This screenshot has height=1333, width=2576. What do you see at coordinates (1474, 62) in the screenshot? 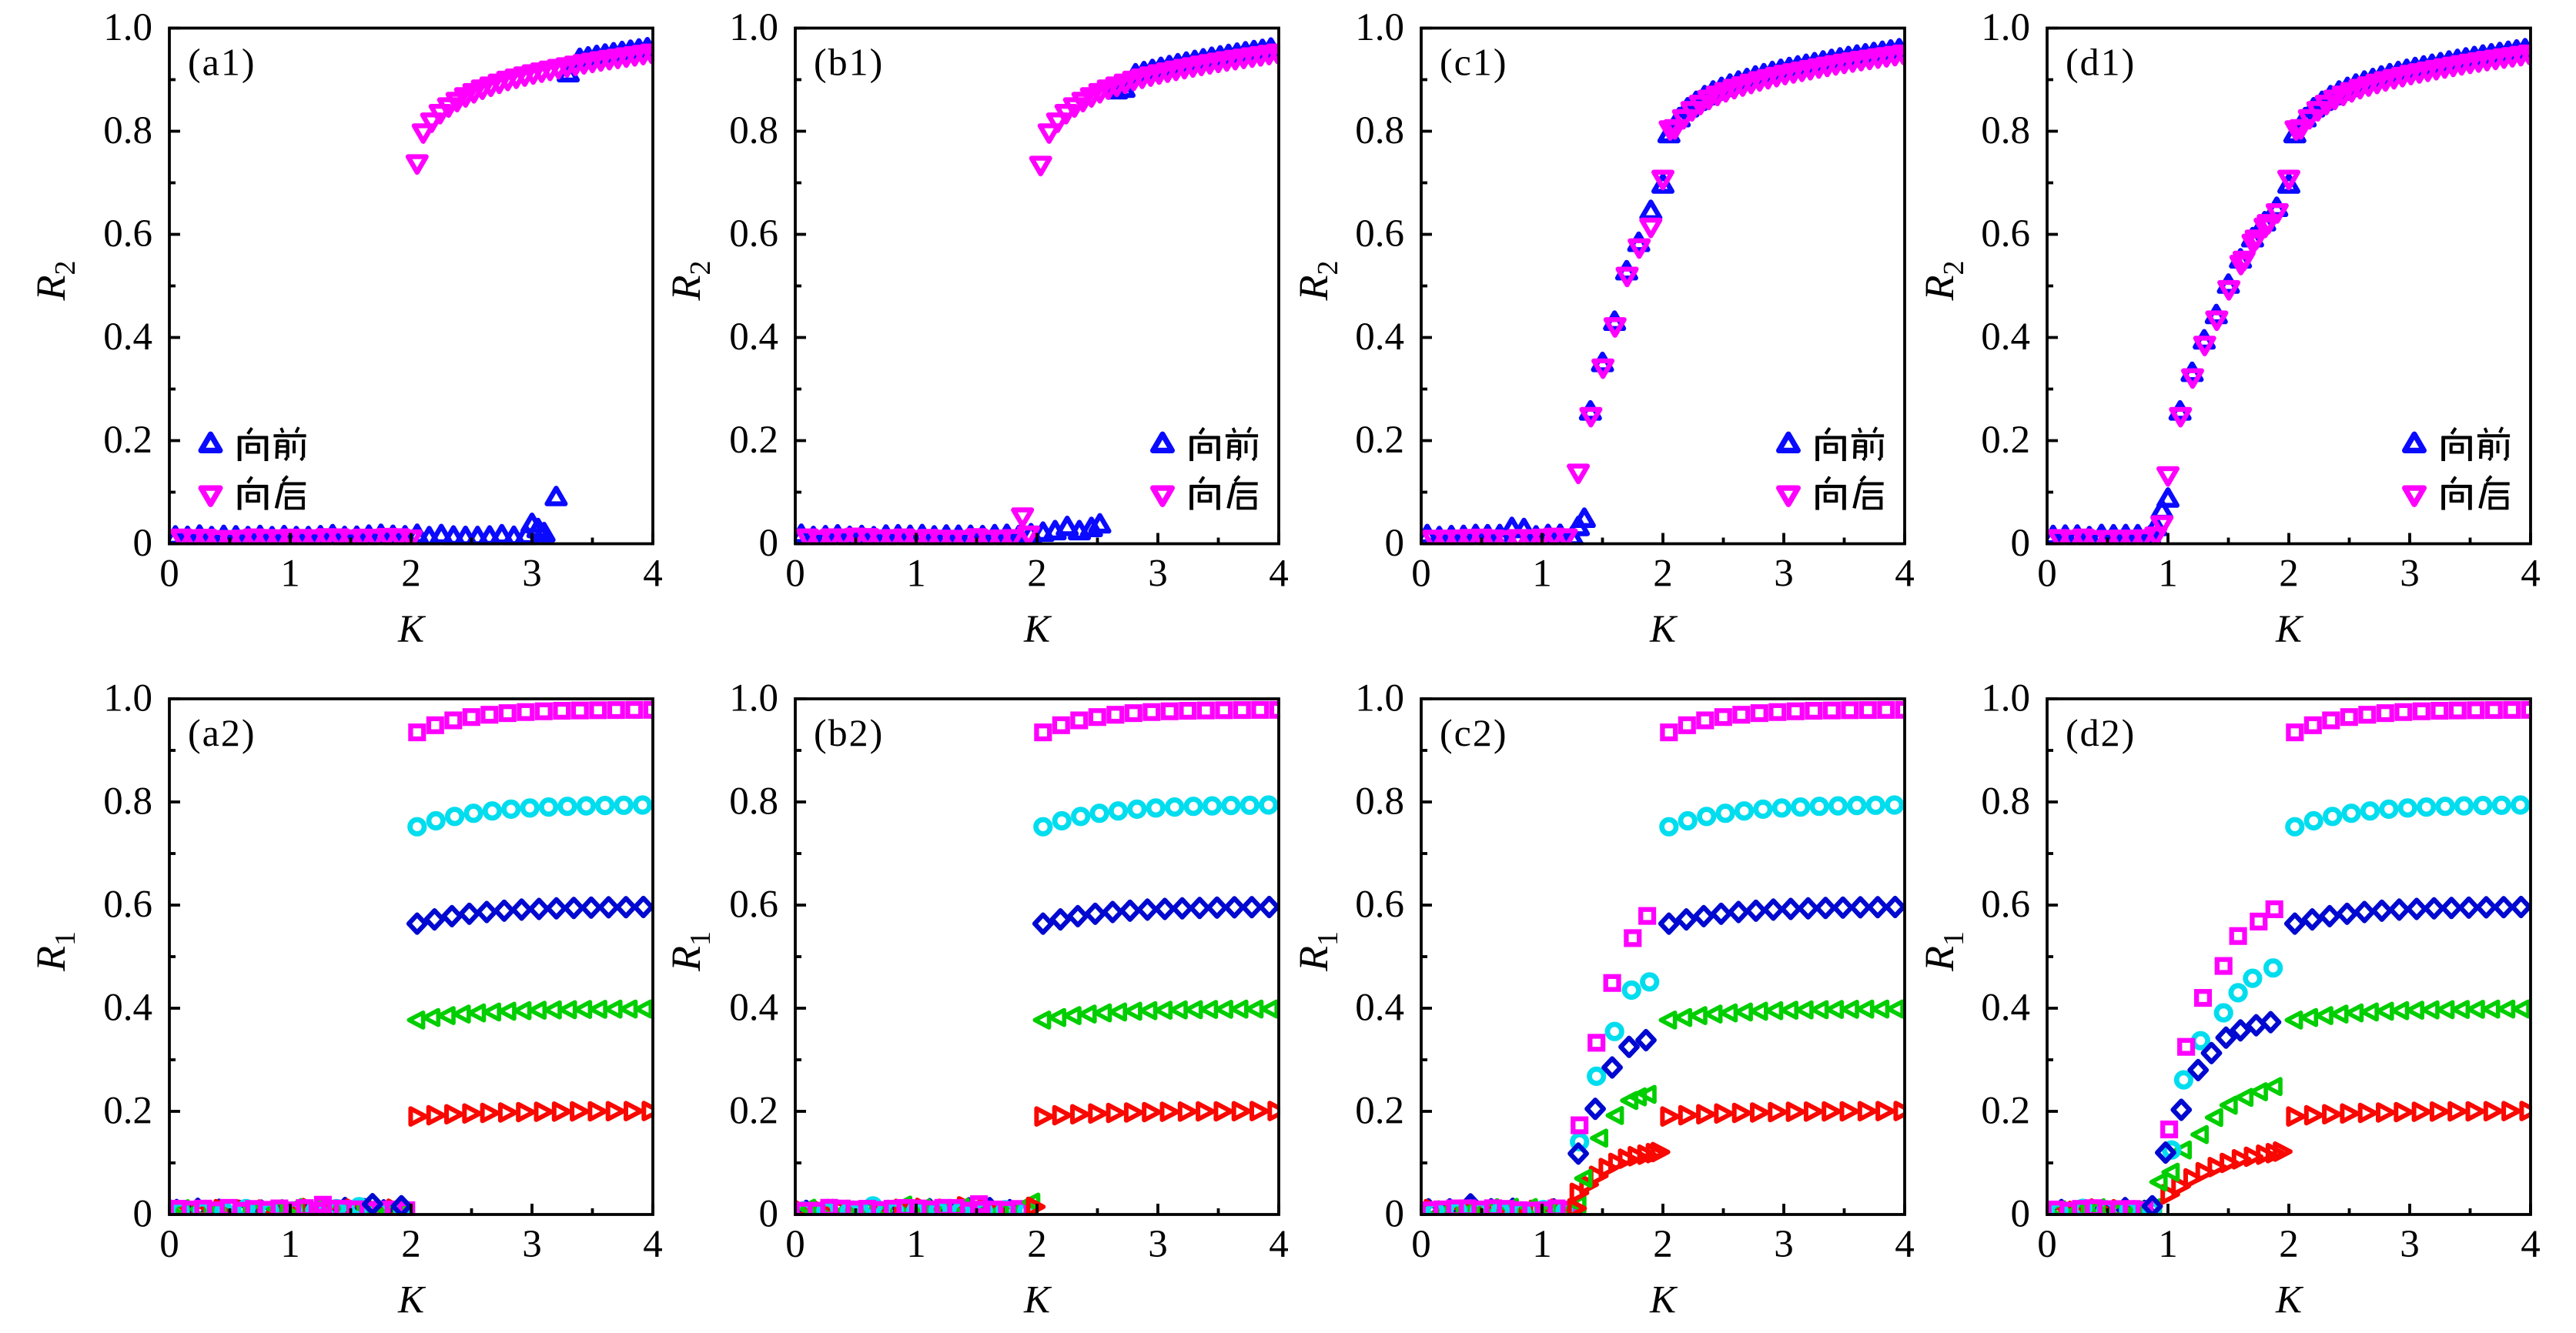
I see `svg-text: (c1)` at bounding box center [1474, 62].